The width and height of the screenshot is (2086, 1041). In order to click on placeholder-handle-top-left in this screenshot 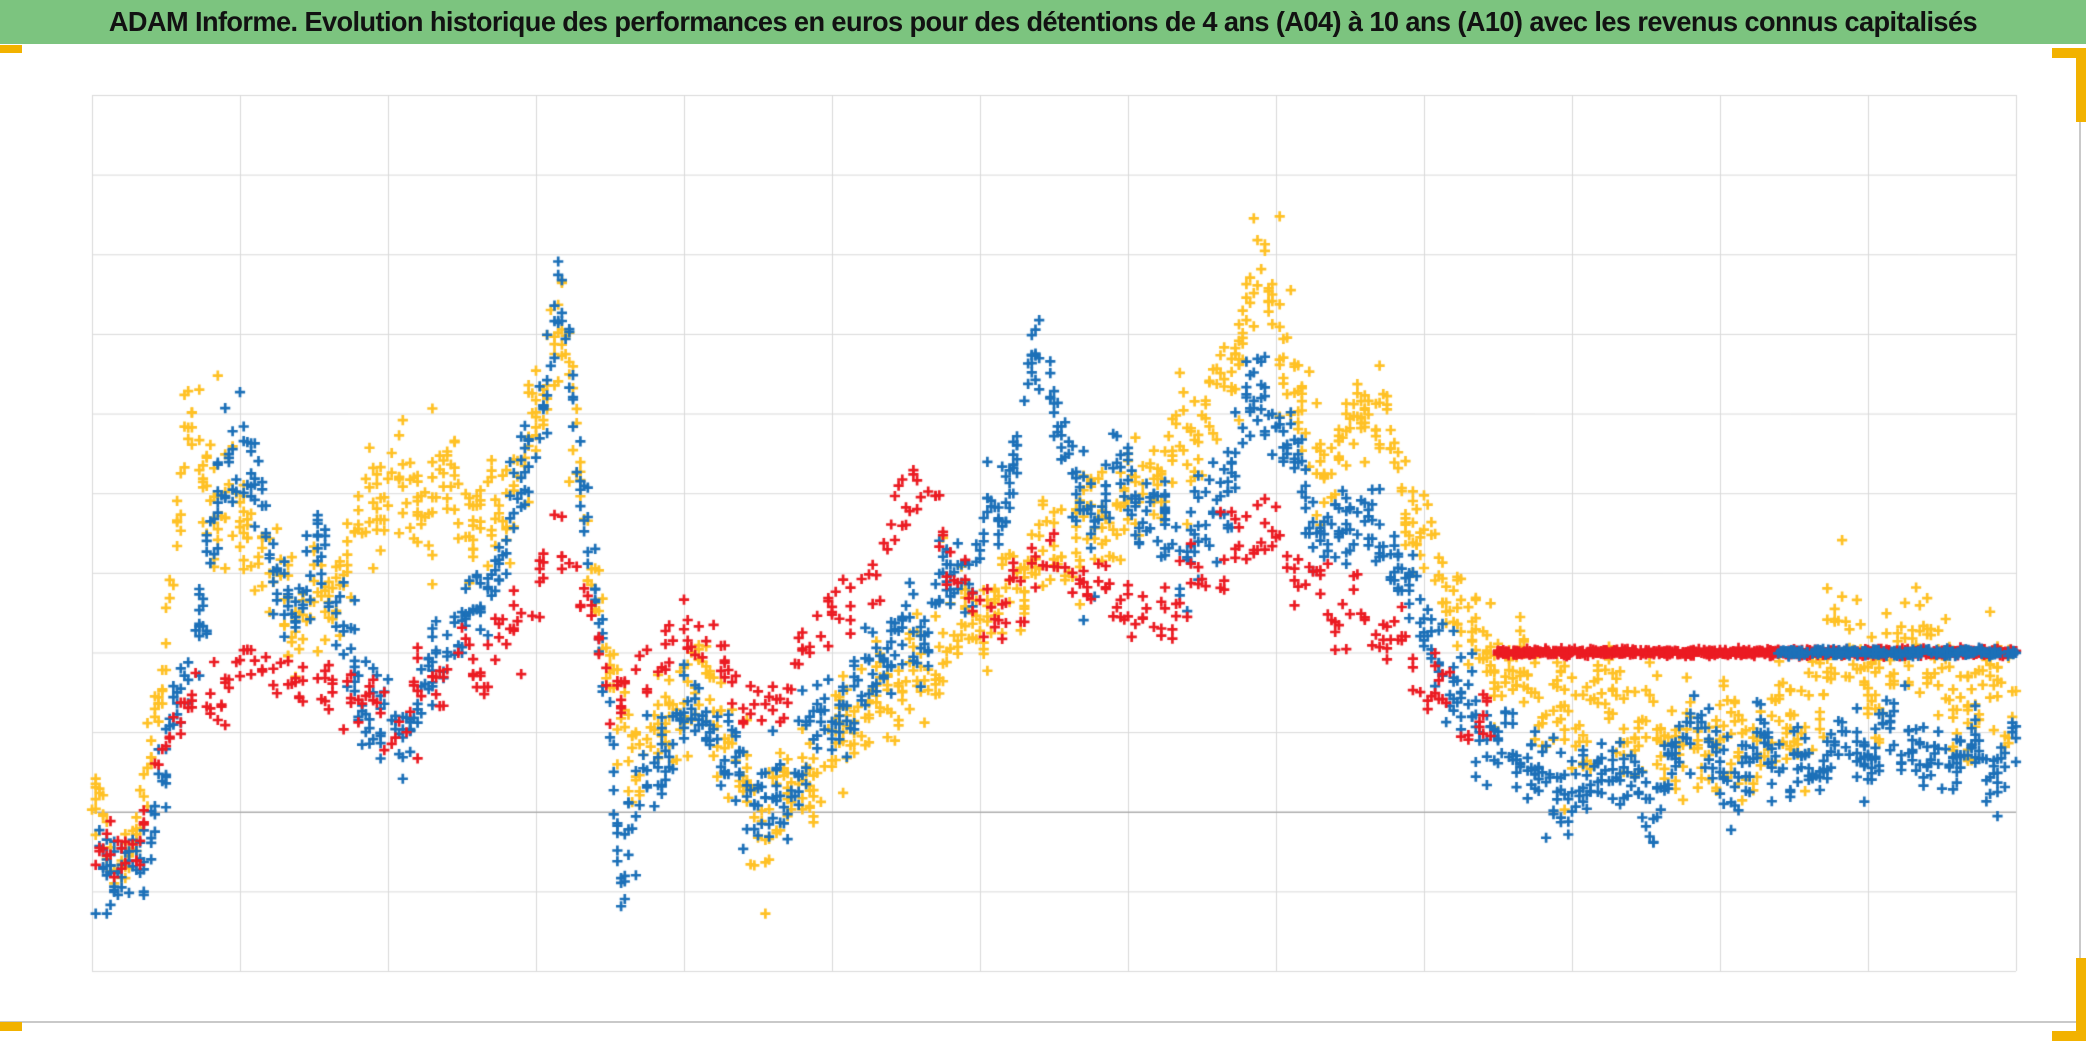, I will do `click(11, 49)`.